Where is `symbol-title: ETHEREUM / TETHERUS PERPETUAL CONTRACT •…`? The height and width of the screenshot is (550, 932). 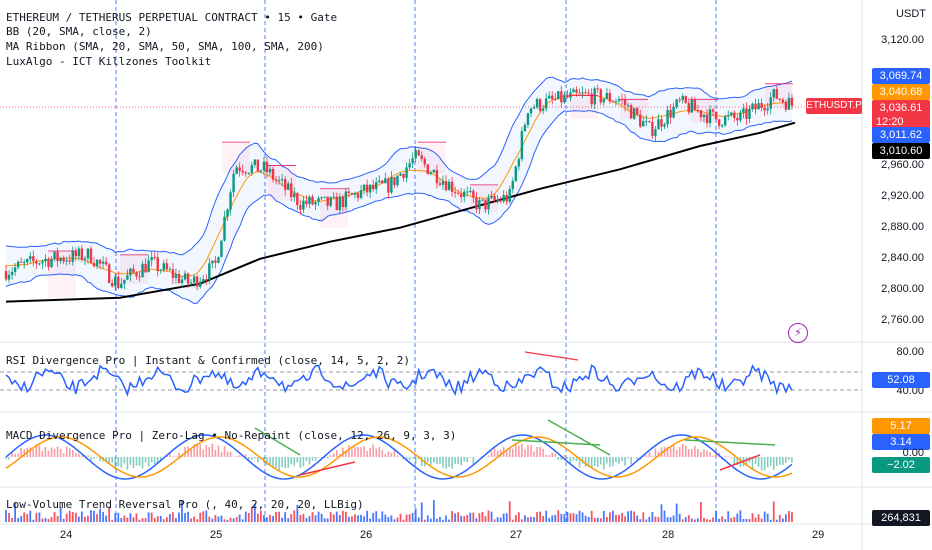 symbol-title: ETHEREUM / TETHERUS PERPETUAL CONTRACT •… is located at coordinates (172, 17).